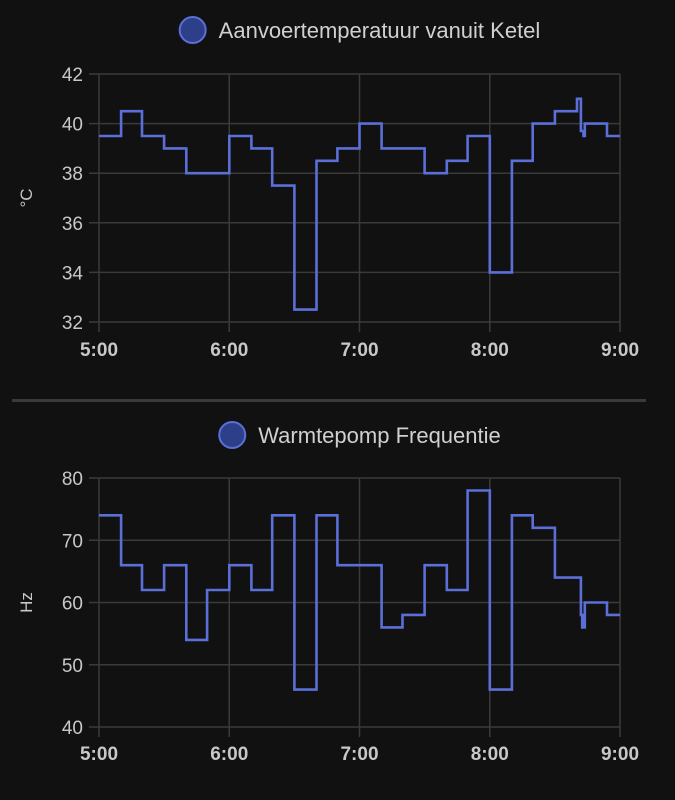  What do you see at coordinates (72, 541) in the screenshot?
I see `y-tick-label: 70` at bounding box center [72, 541].